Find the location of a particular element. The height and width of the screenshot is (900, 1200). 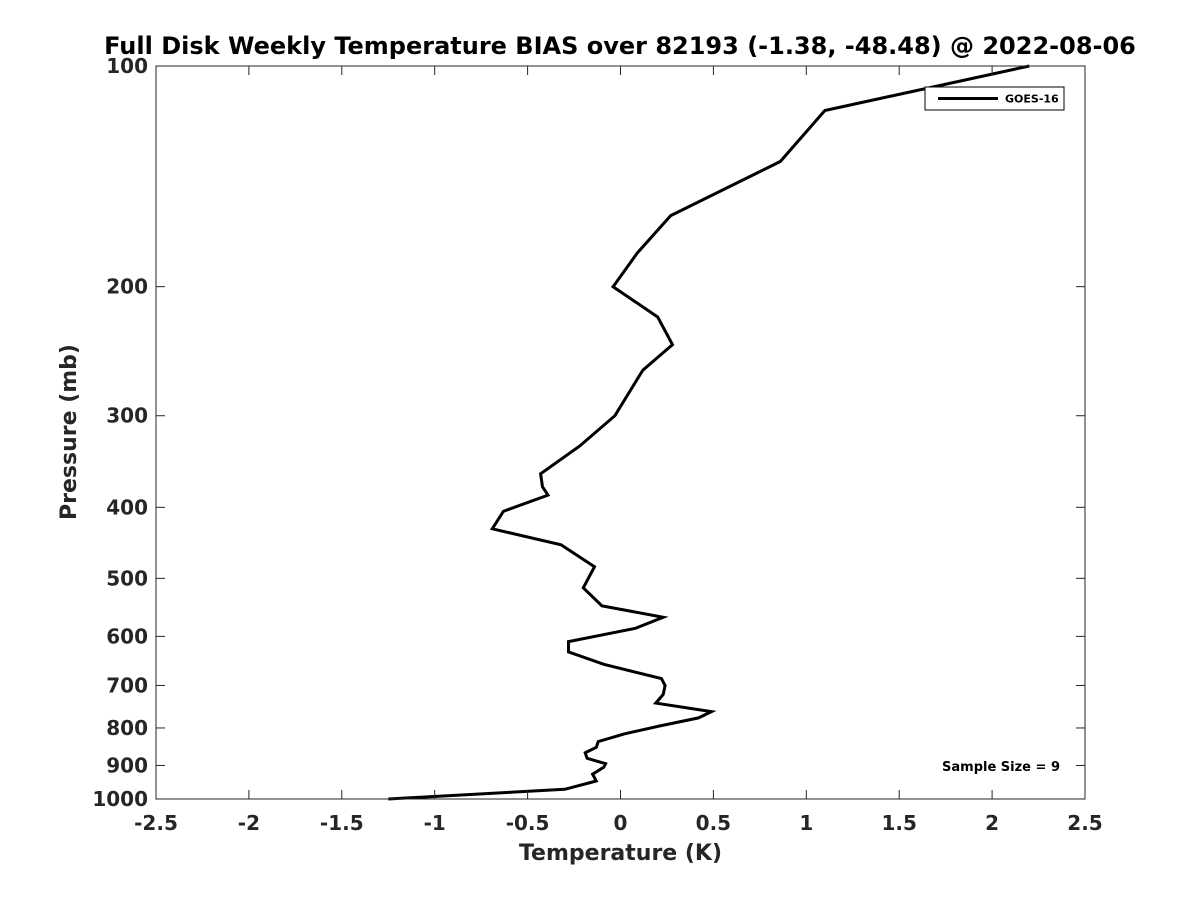

y-tick-label: 1000 is located at coordinates (120, 799).